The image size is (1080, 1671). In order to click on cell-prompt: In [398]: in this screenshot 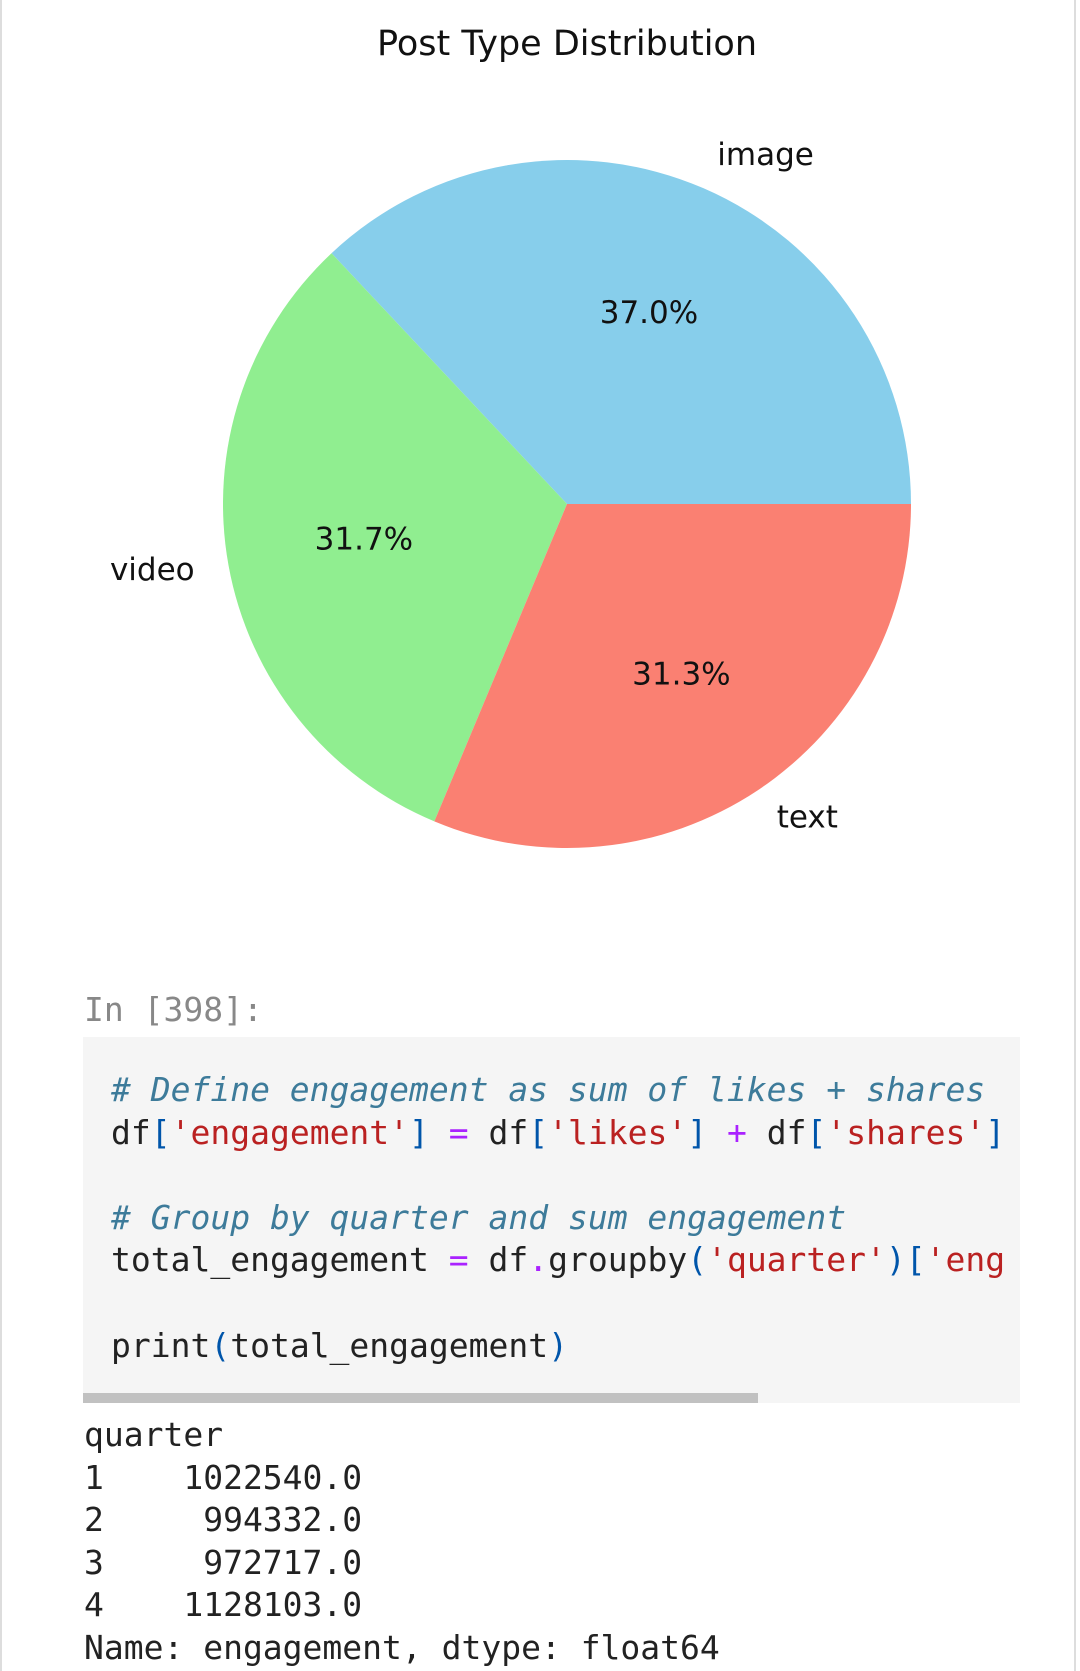, I will do `click(173, 1009)`.